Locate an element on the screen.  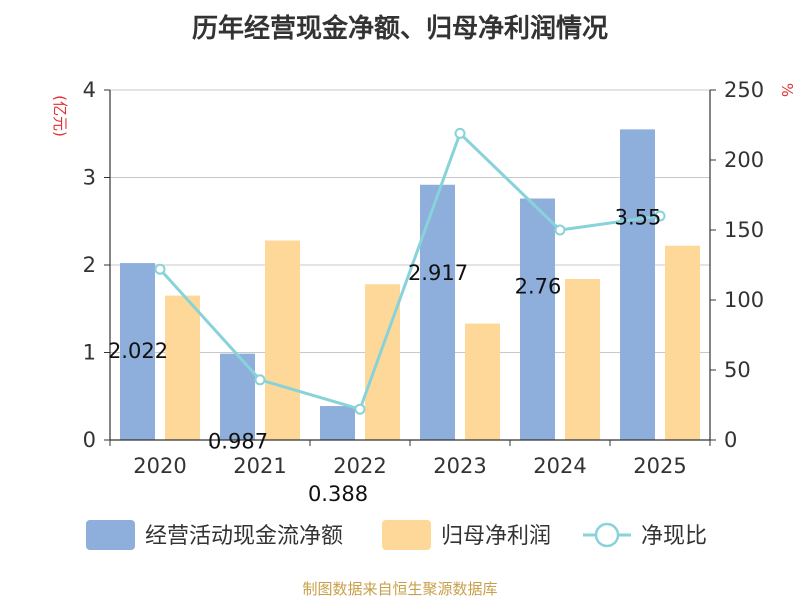
y-left-tick-label: 0 is located at coordinates (89, 440).